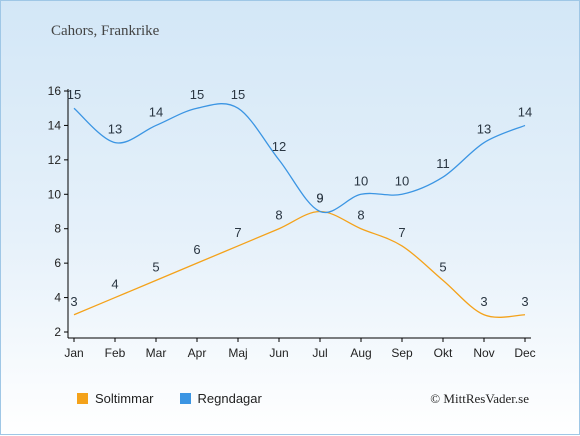 Image resolution: width=580 pixels, height=436 pixels. I want to click on y-tick-label: 12, so click(55, 160).